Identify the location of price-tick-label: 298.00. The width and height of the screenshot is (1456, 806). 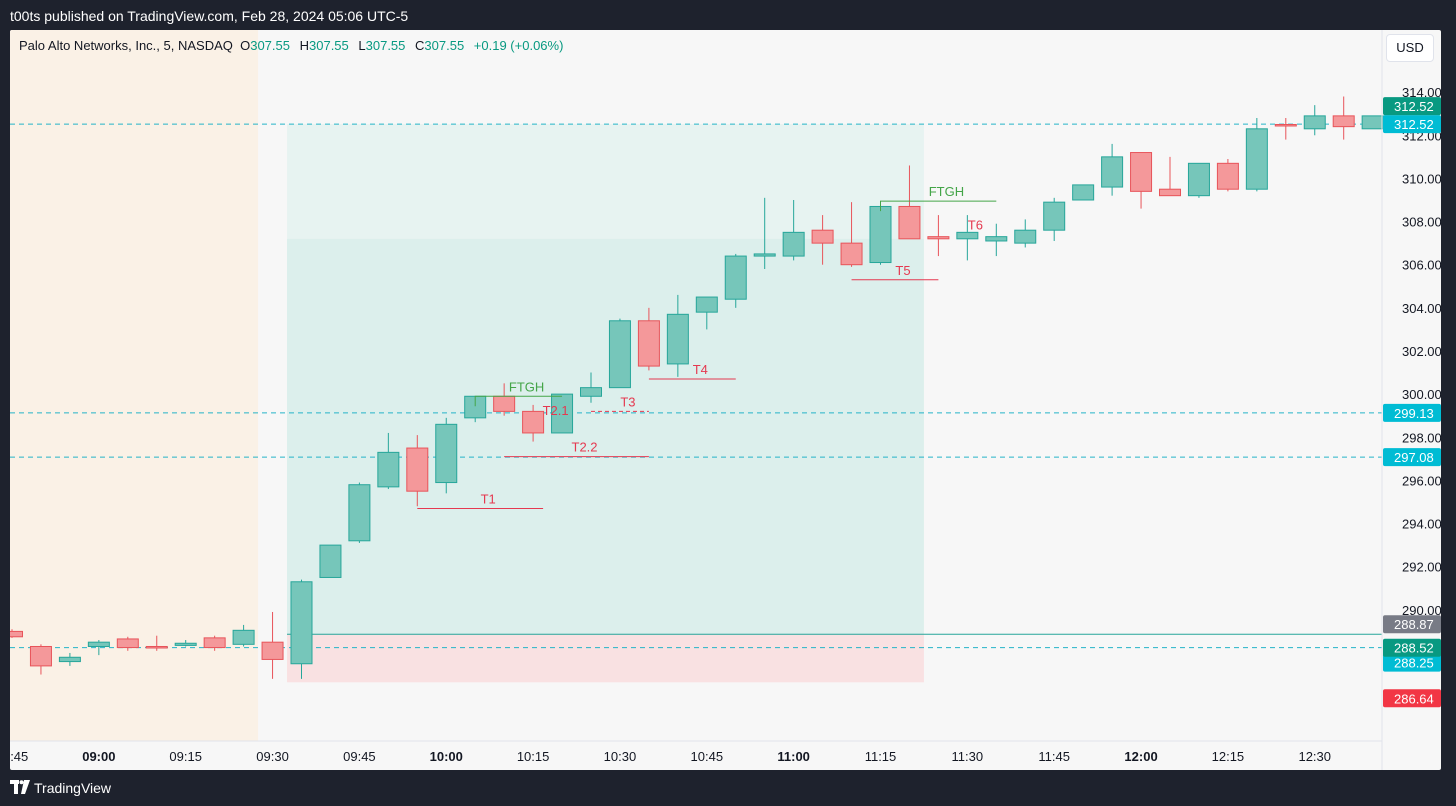
(1421, 437).